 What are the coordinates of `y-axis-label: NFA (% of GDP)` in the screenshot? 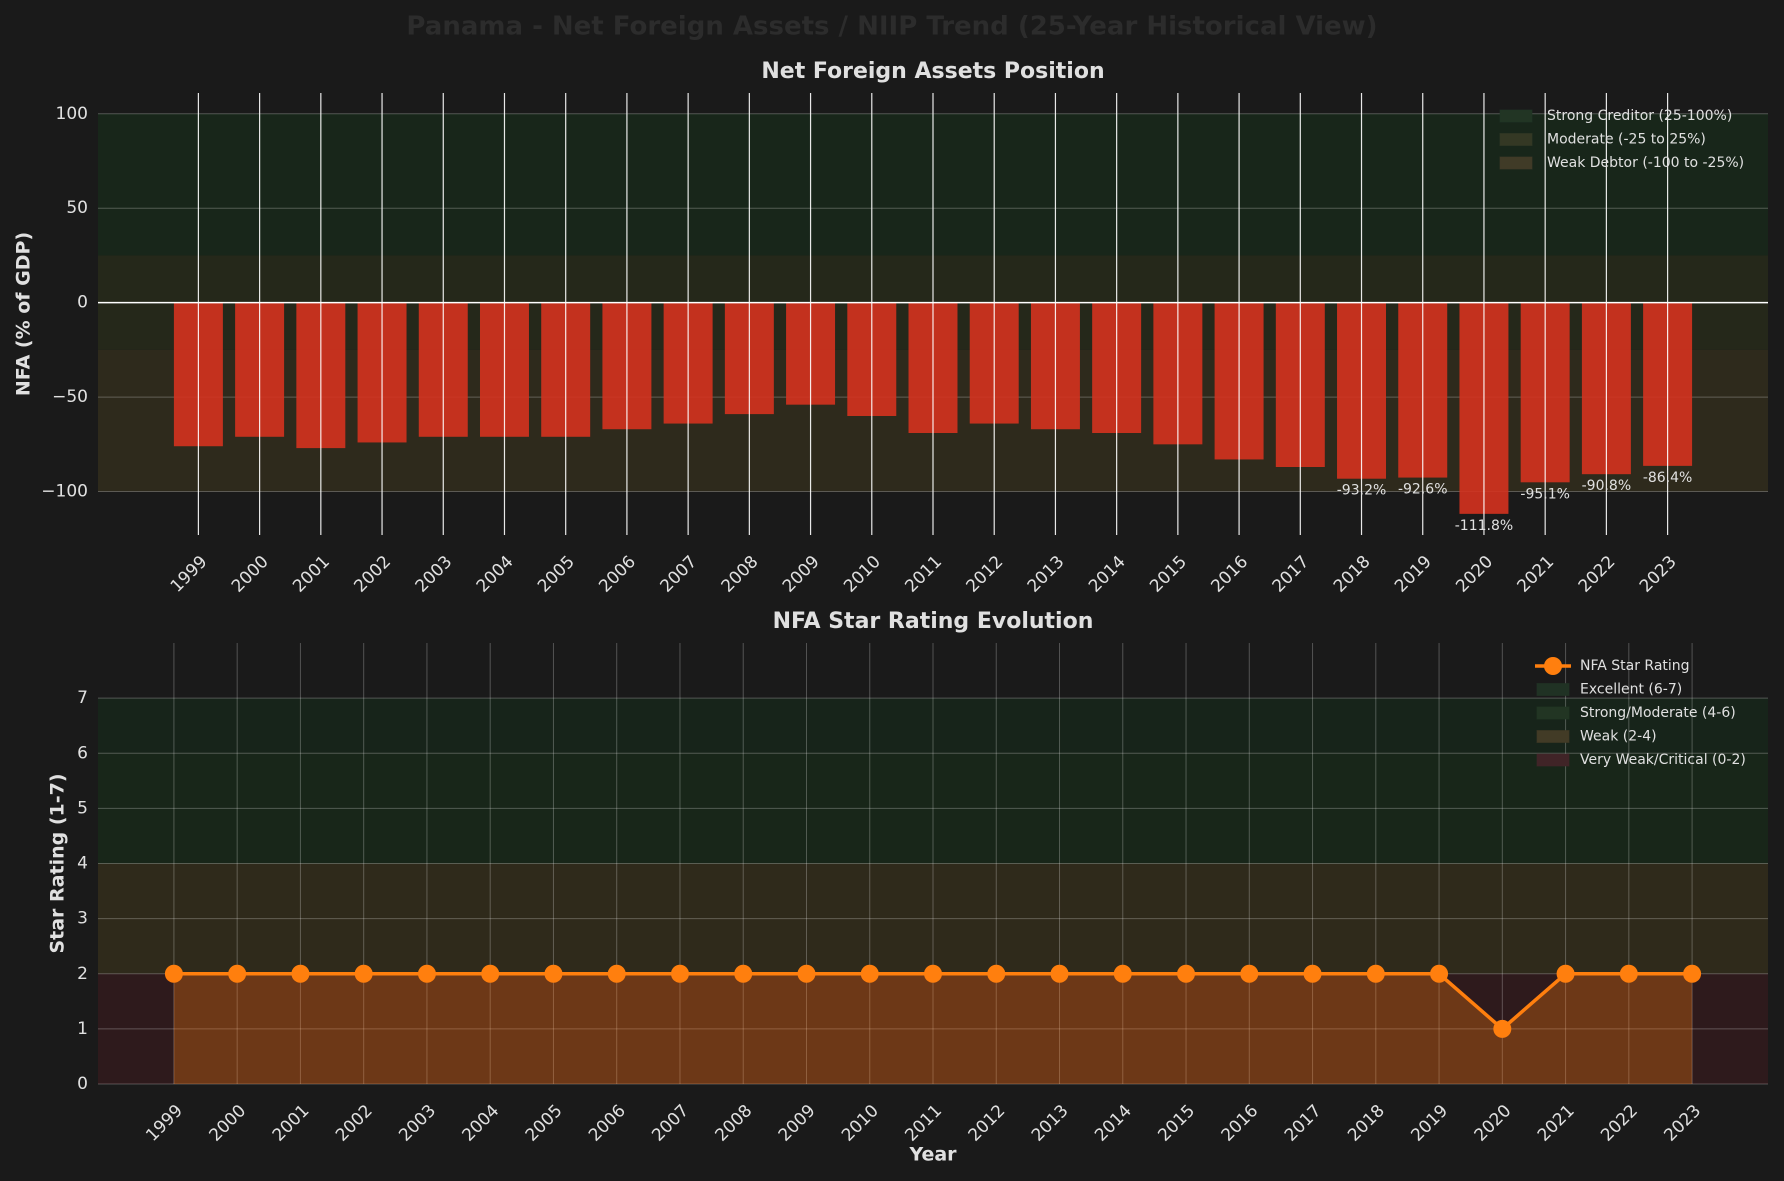 It's located at (24, 314).